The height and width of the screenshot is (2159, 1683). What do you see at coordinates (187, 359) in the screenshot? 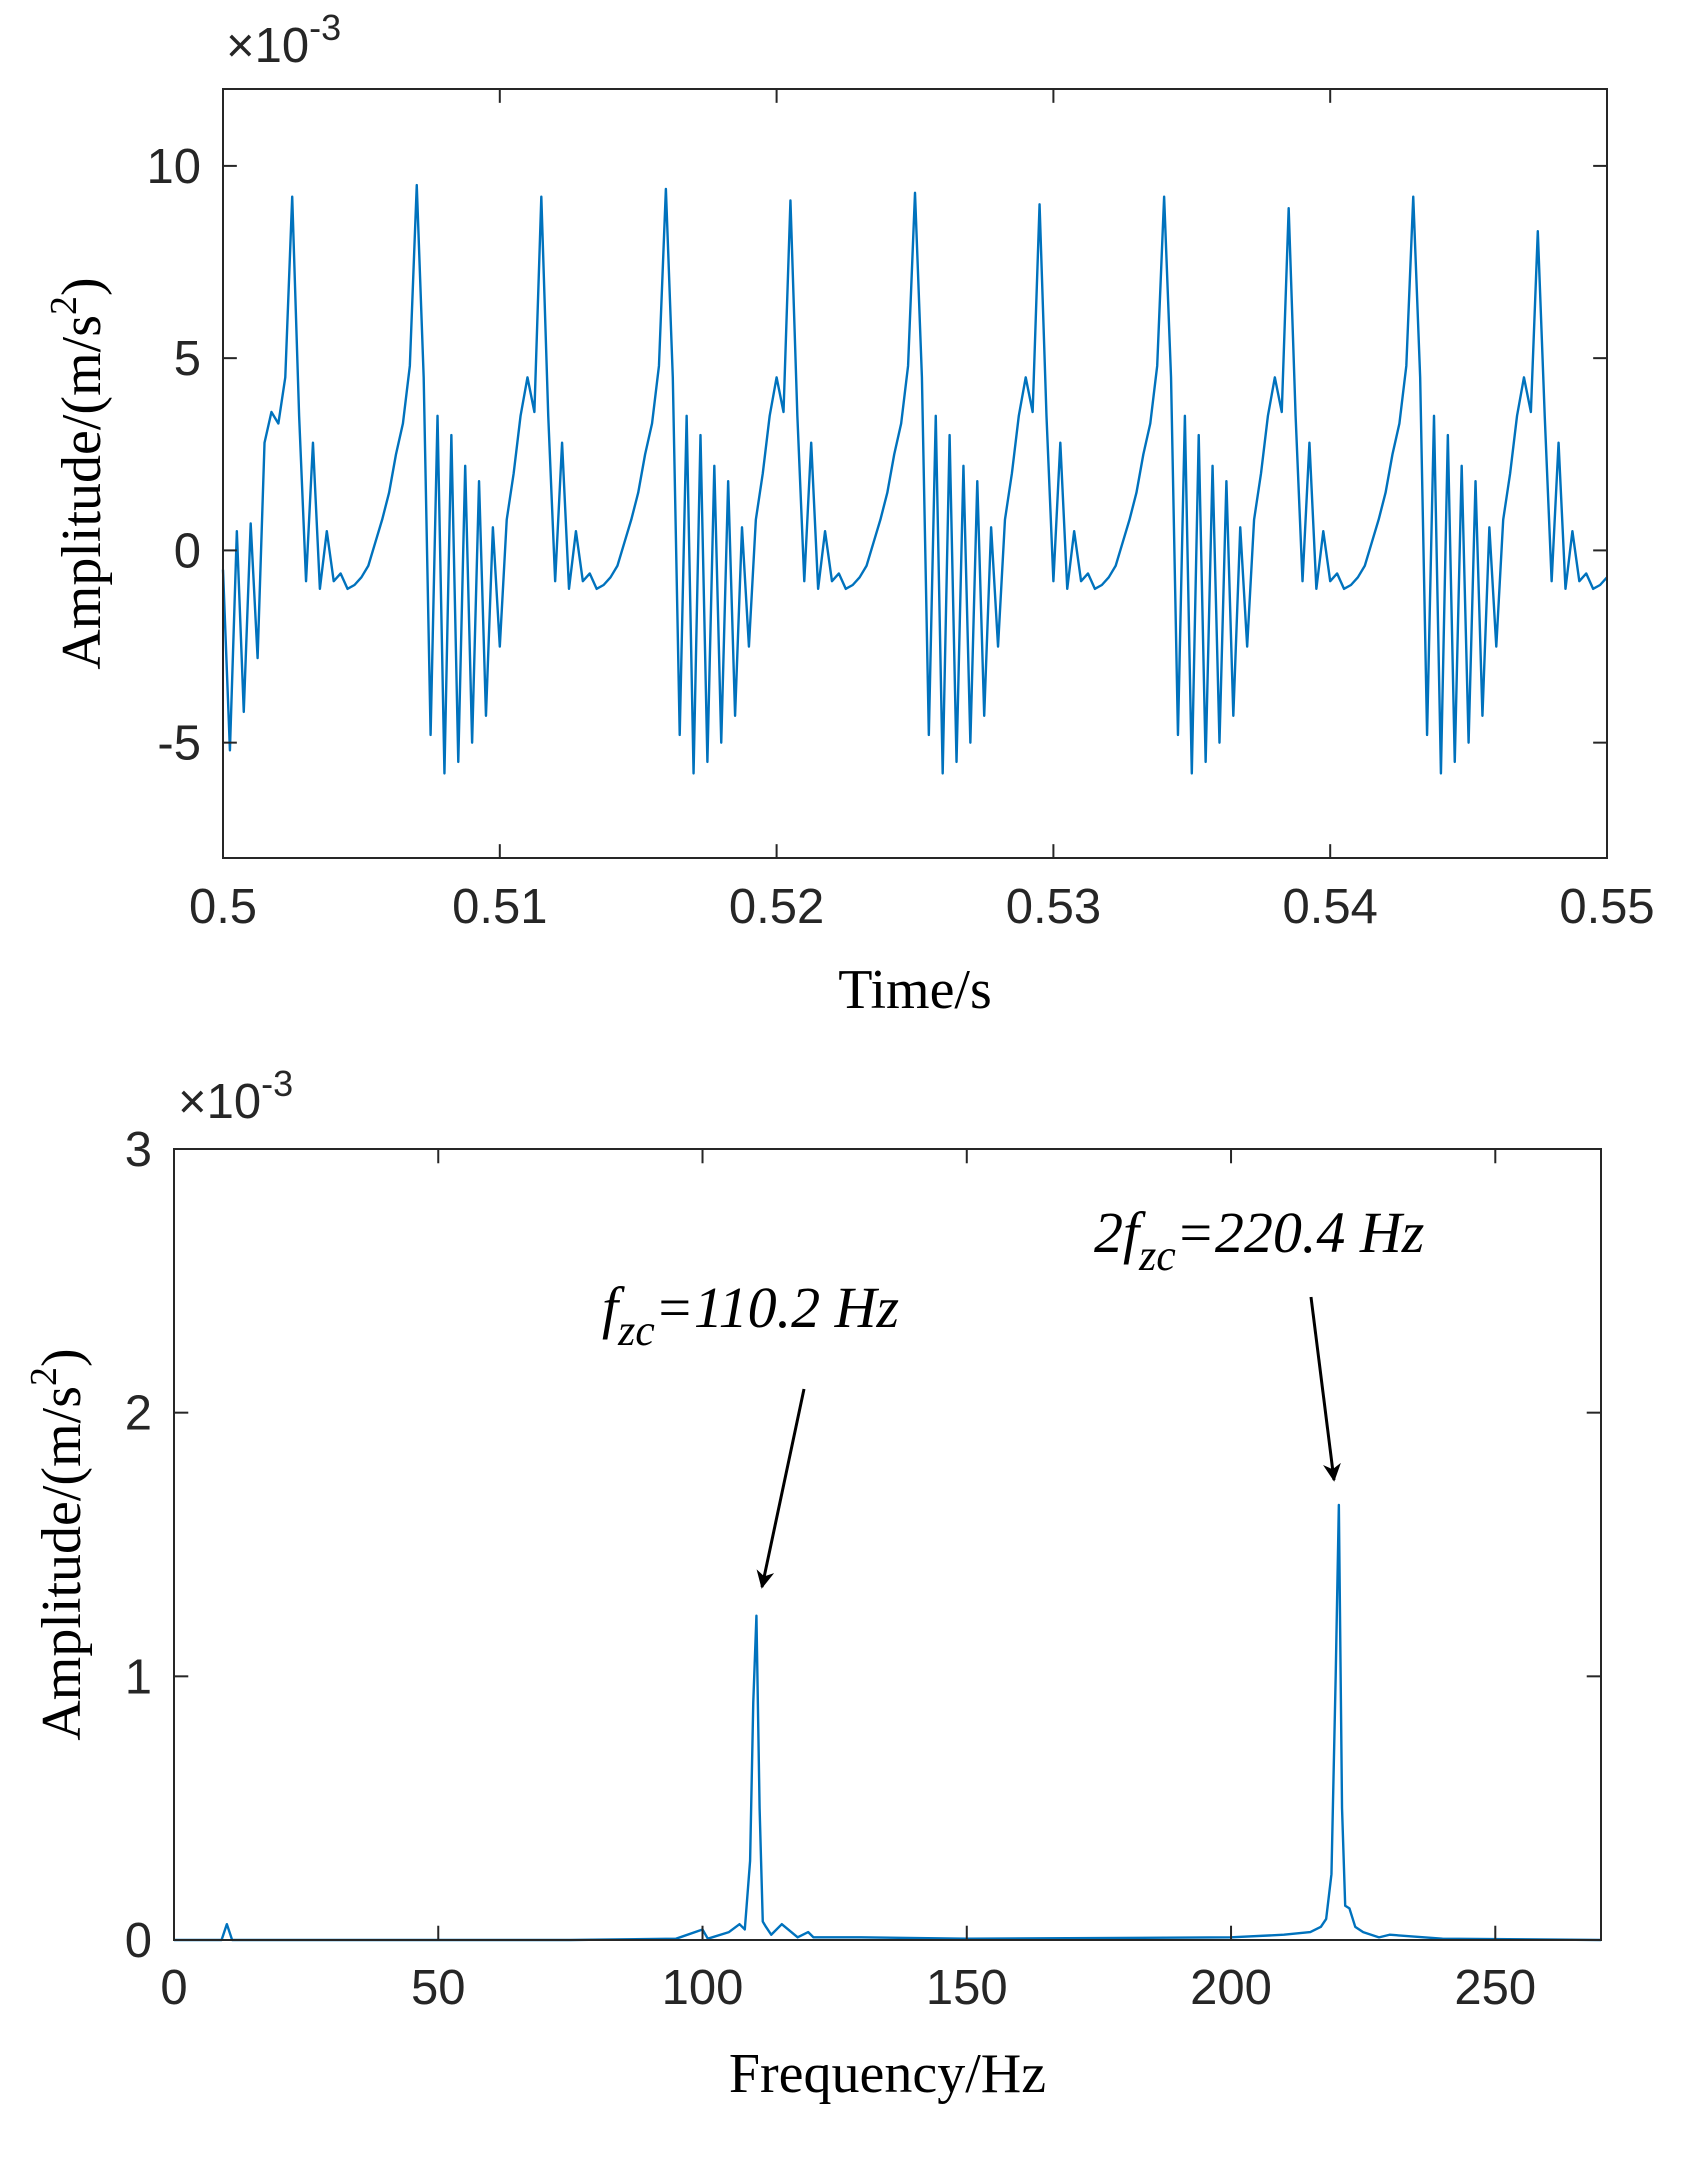
I see `y-tick-label: 5` at bounding box center [187, 359].